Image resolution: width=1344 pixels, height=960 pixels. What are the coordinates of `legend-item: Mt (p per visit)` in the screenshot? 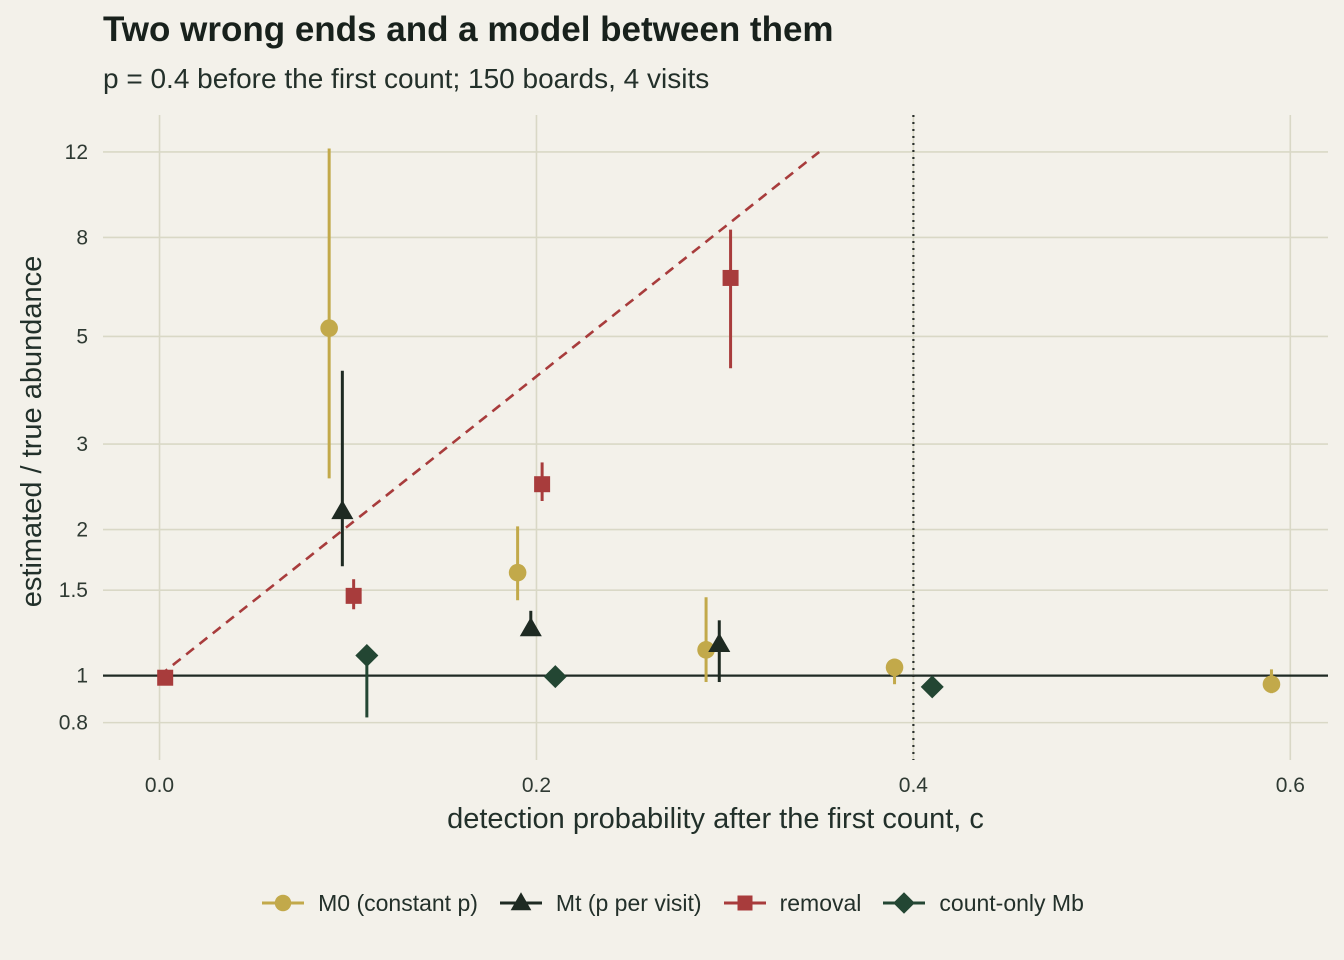 It's located at (600, 903).